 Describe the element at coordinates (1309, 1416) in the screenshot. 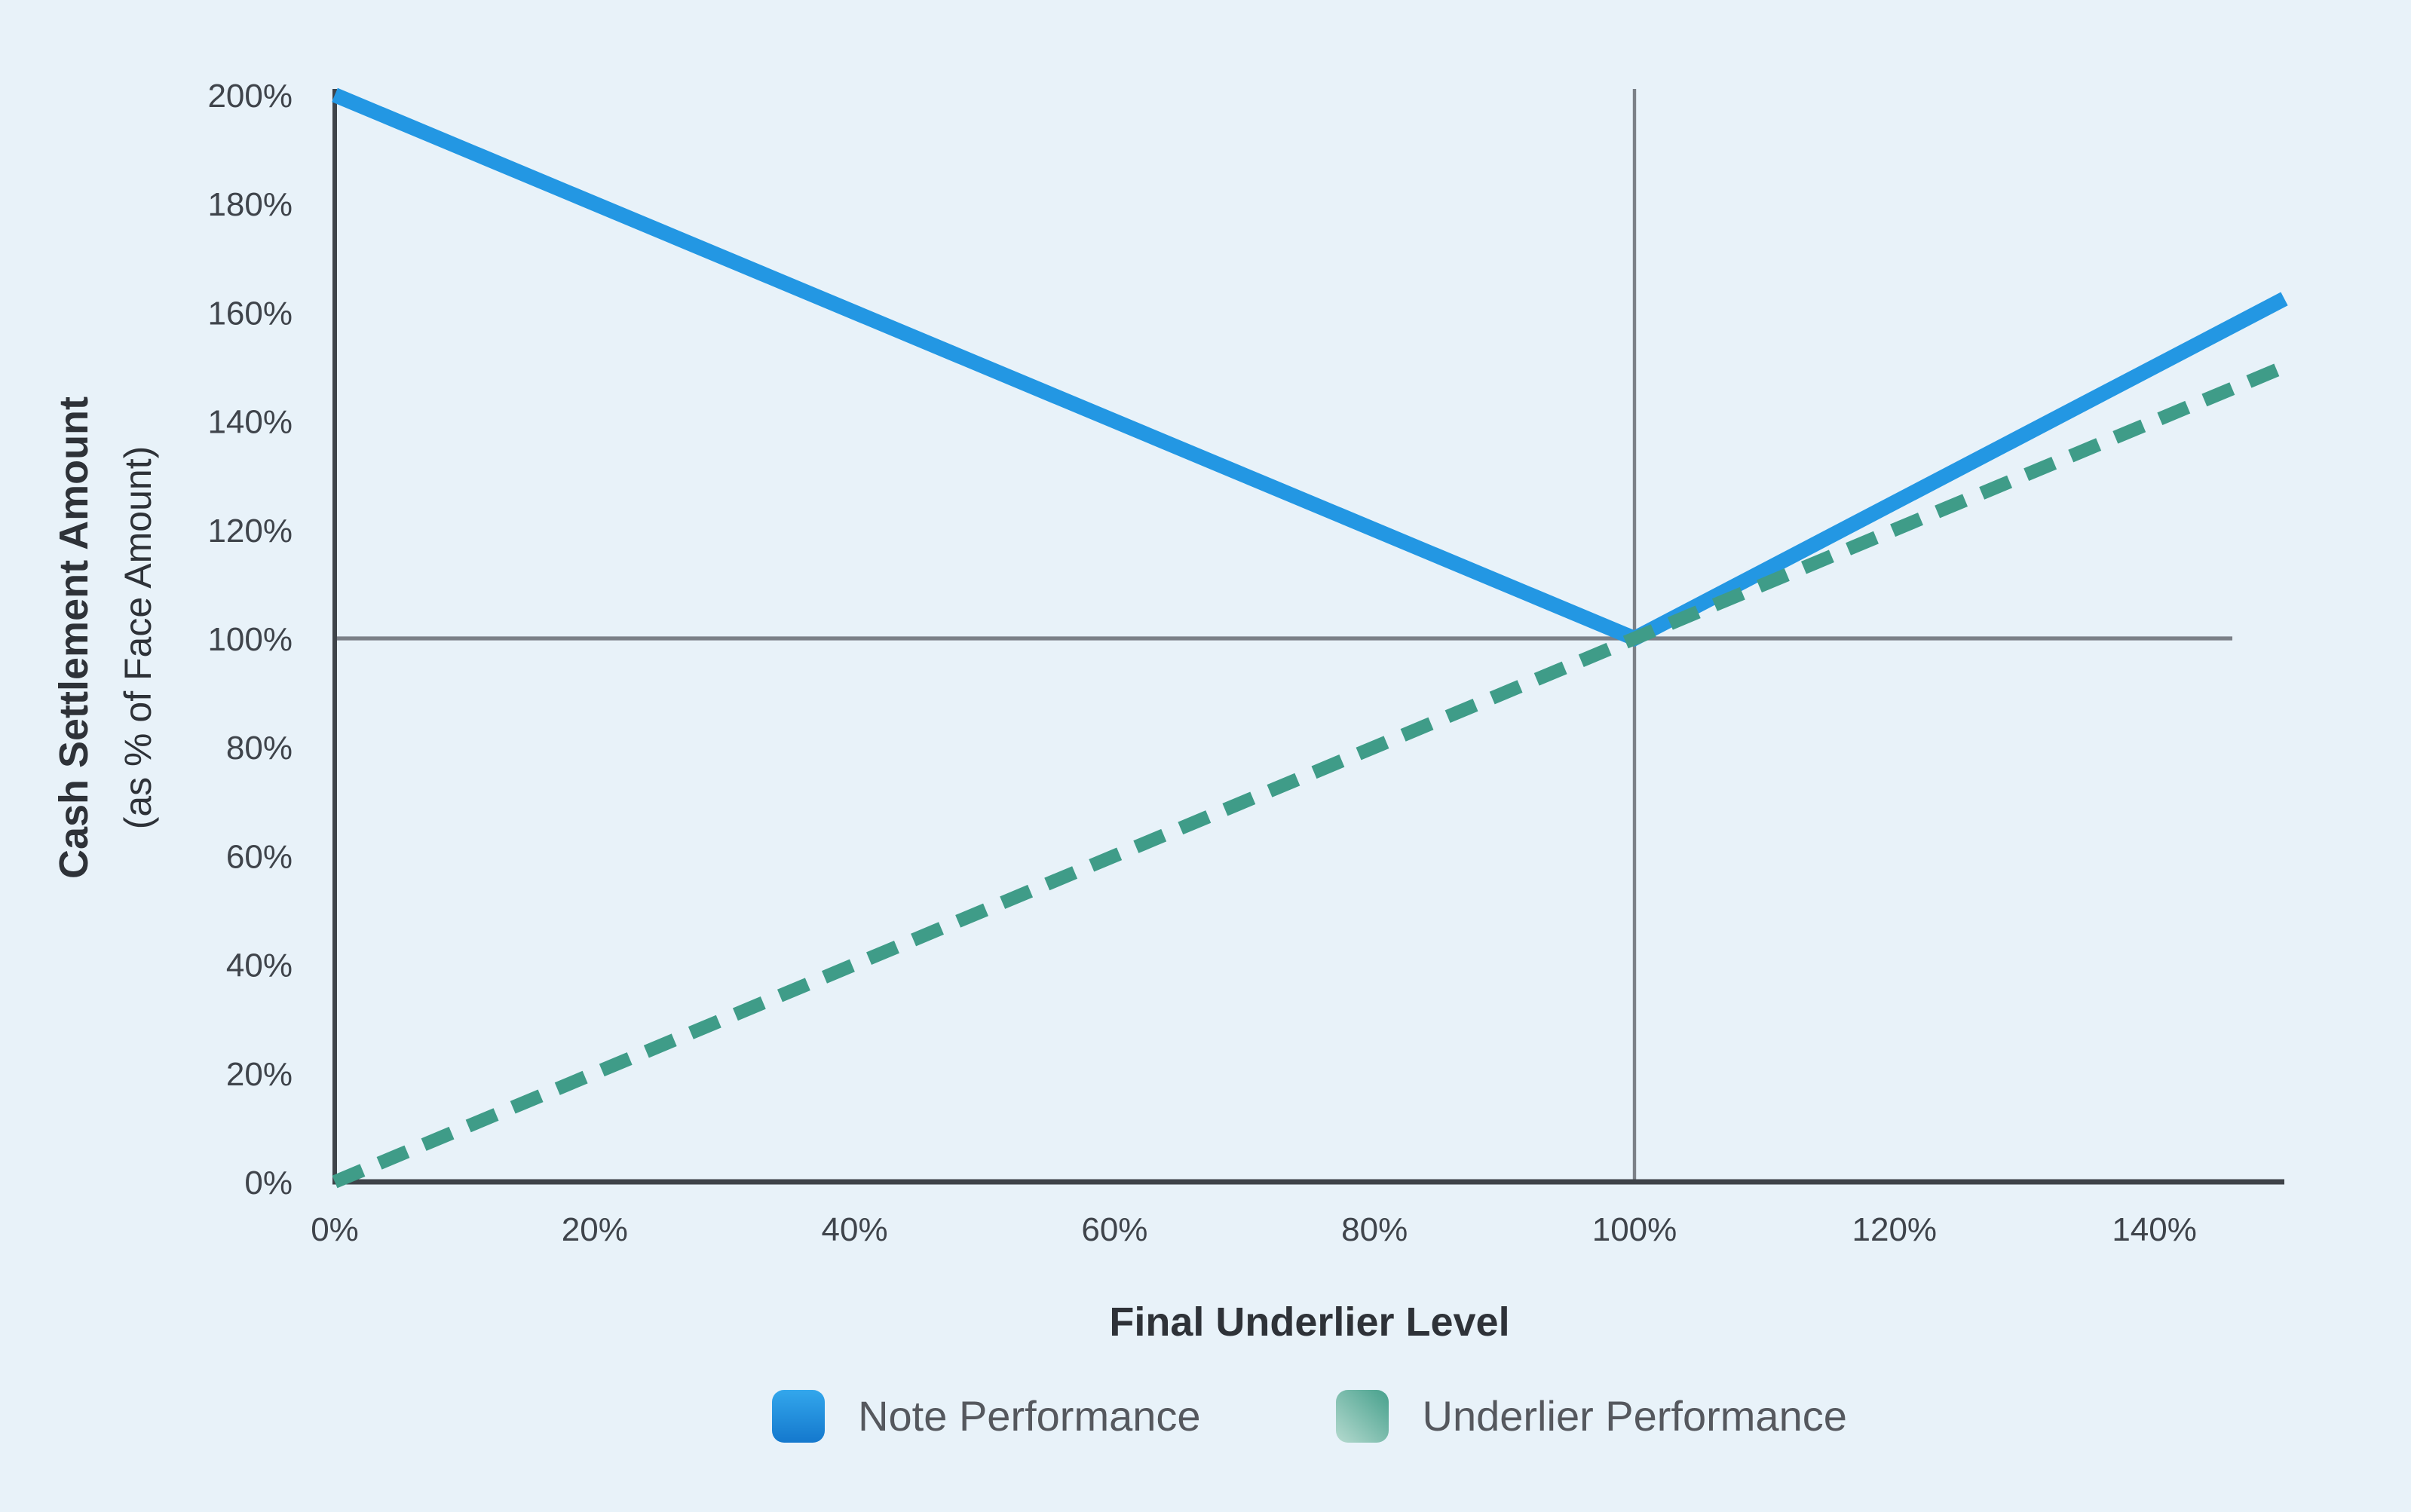

I see `legend: Note Performance Underlier Performance` at that location.